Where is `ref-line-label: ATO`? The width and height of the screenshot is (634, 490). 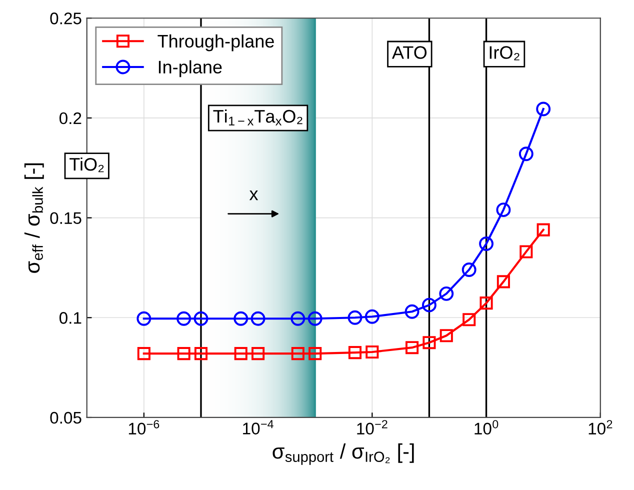
ref-line-label: ATO is located at coordinates (409, 52).